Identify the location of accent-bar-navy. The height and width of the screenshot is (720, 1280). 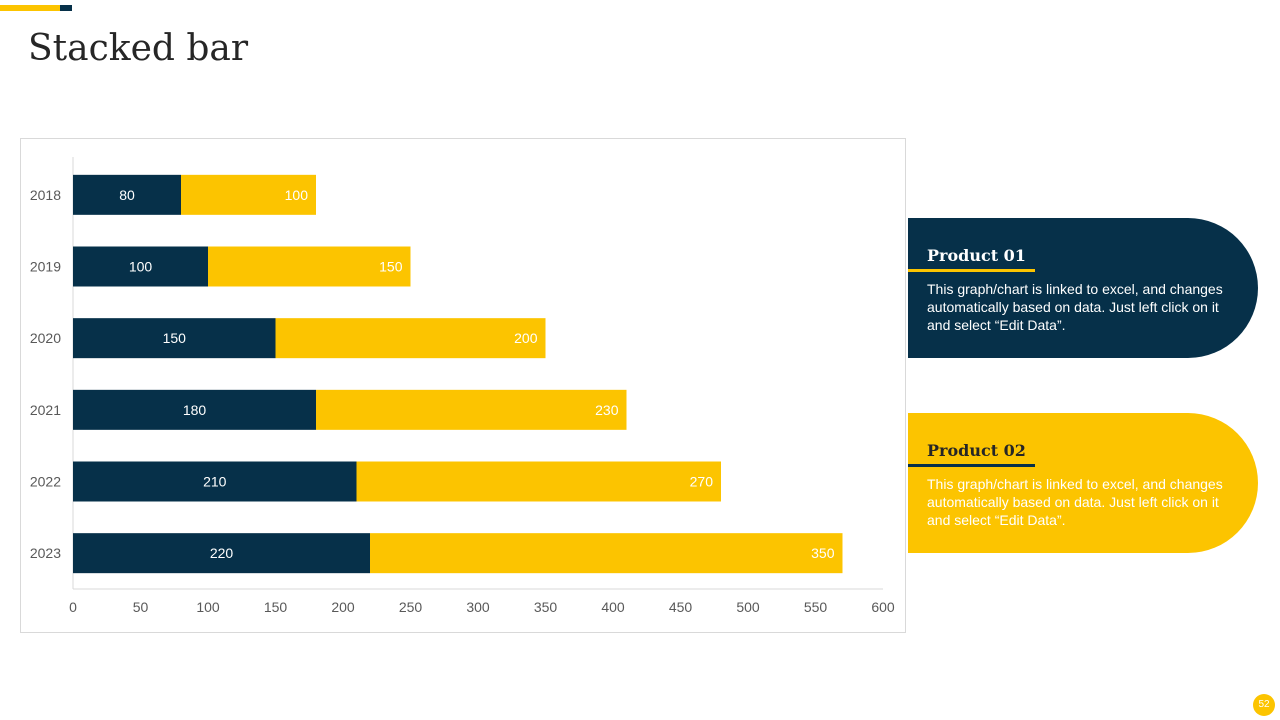
(66, 8).